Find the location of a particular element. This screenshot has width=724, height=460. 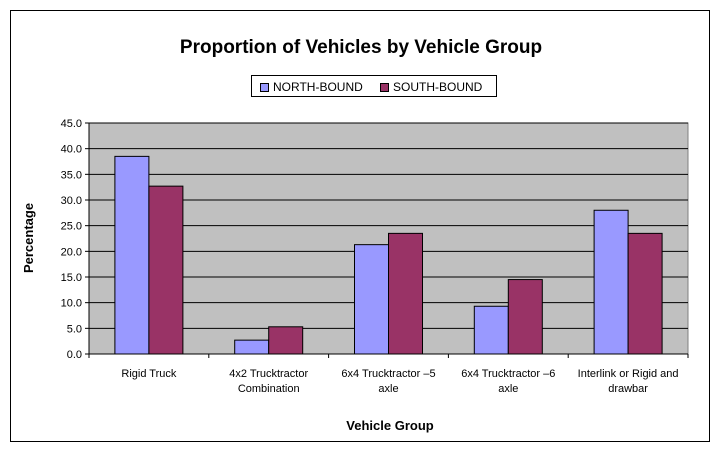

category-label: drawbar is located at coordinates (628, 389).